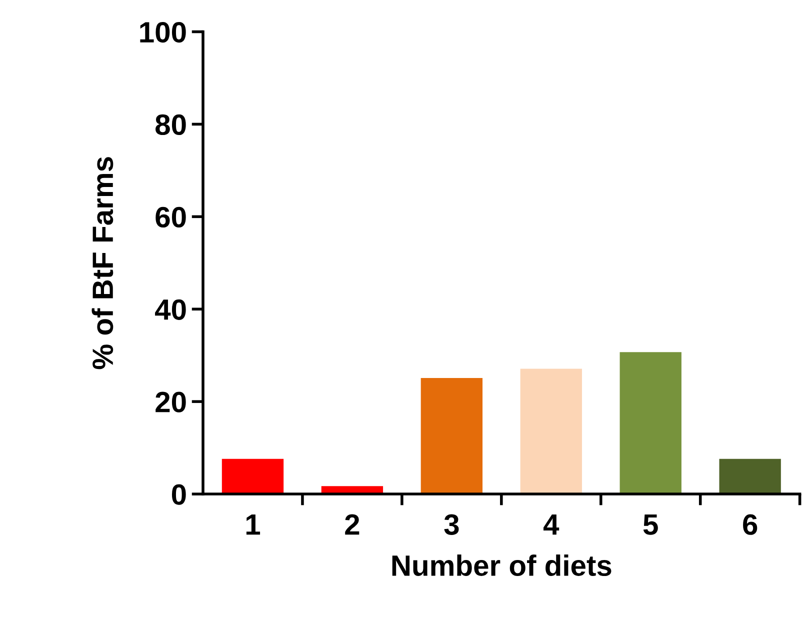 This screenshot has height=635, width=812. I want to click on x-tick-label: 3, so click(451, 524).